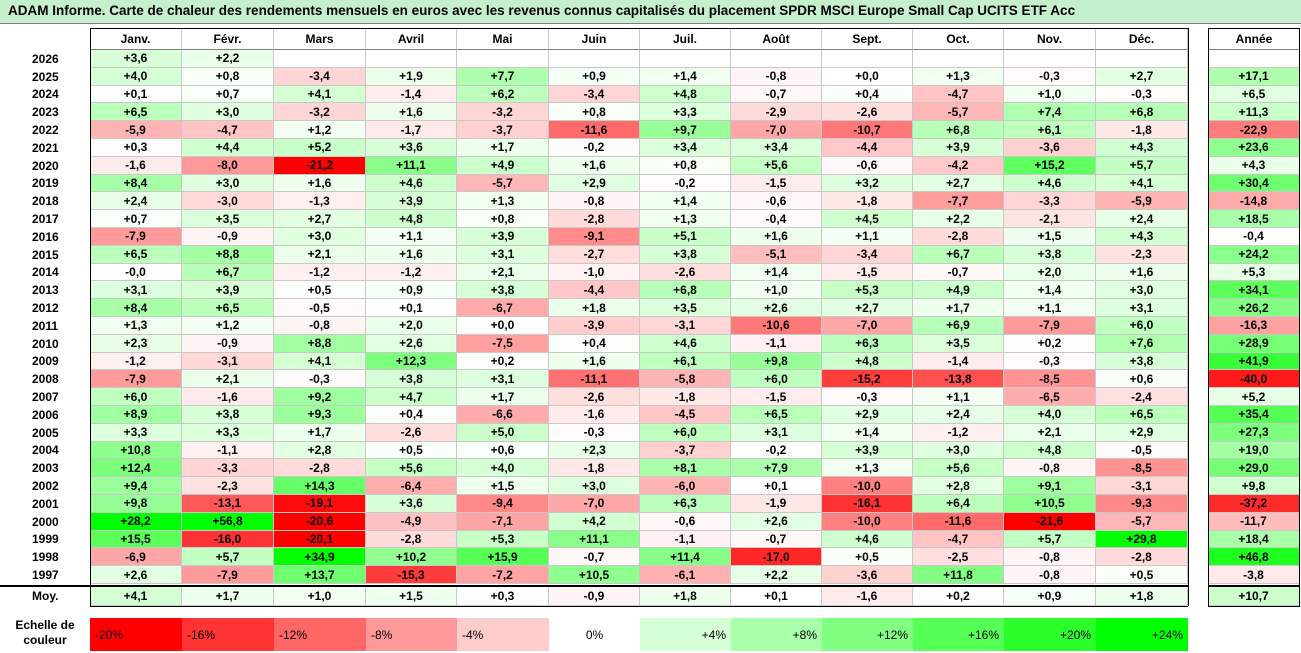  Describe the element at coordinates (1142, 539) in the screenshot. I see `heatmap-cell: +29,8` at that location.